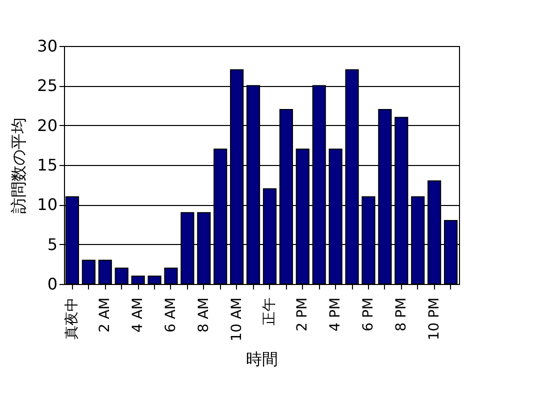  What do you see at coordinates (262, 358) in the screenshot?
I see `x-axis-title: 時間` at bounding box center [262, 358].